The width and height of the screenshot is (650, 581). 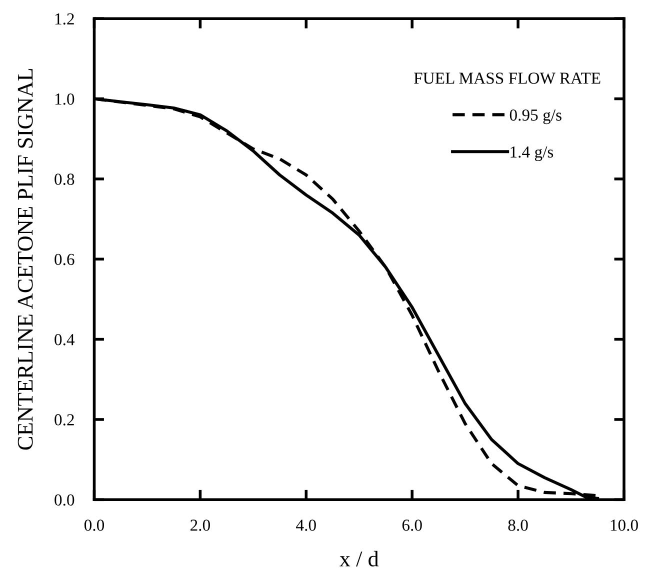 What do you see at coordinates (64, 420) in the screenshot?
I see `y-tick-label: 0.2` at bounding box center [64, 420].